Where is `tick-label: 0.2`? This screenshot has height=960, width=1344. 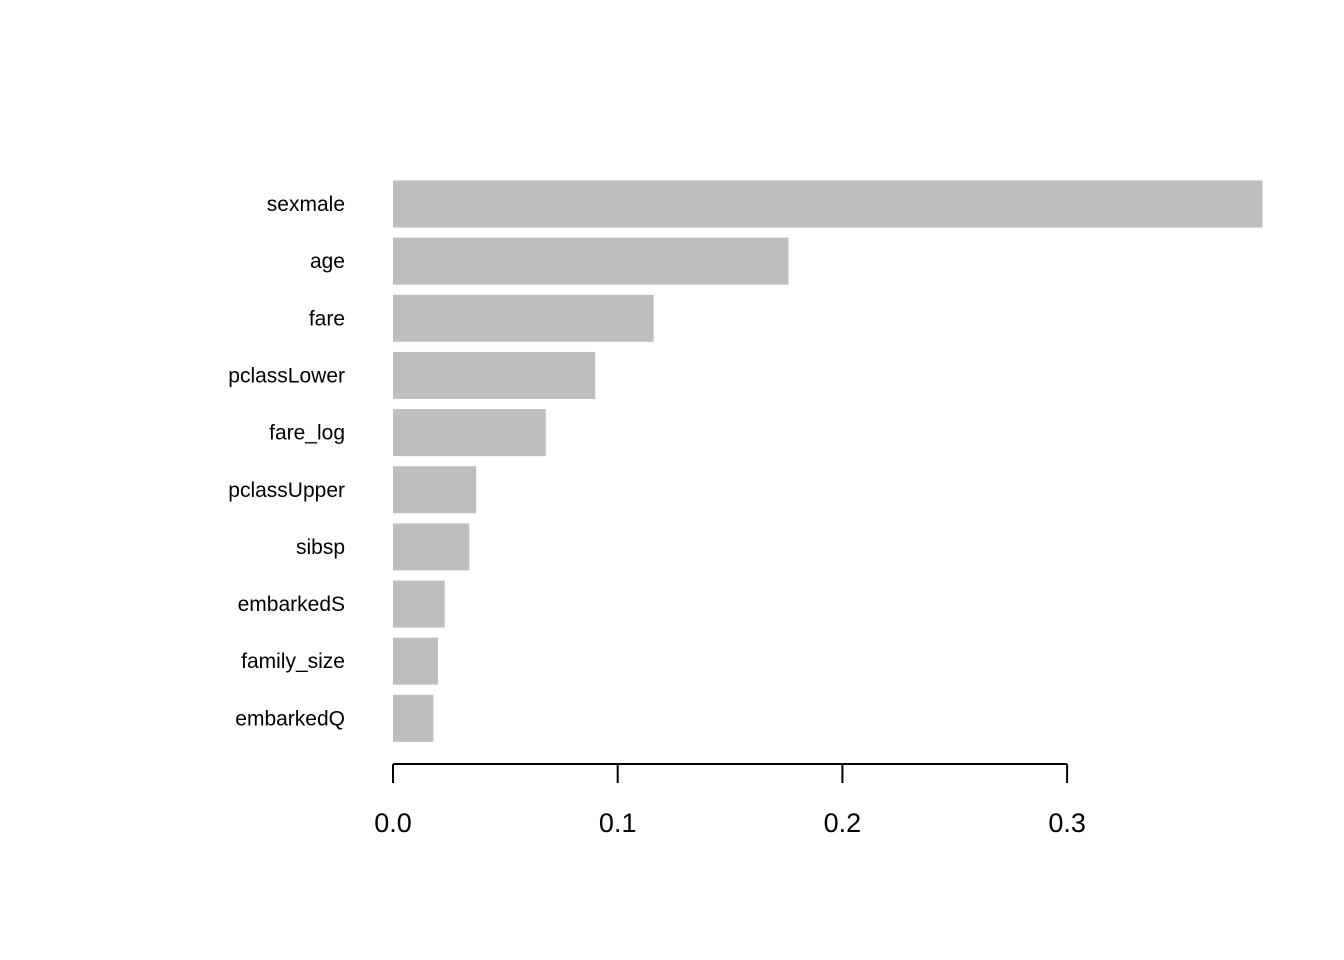 tick-label: 0.2 is located at coordinates (843, 823).